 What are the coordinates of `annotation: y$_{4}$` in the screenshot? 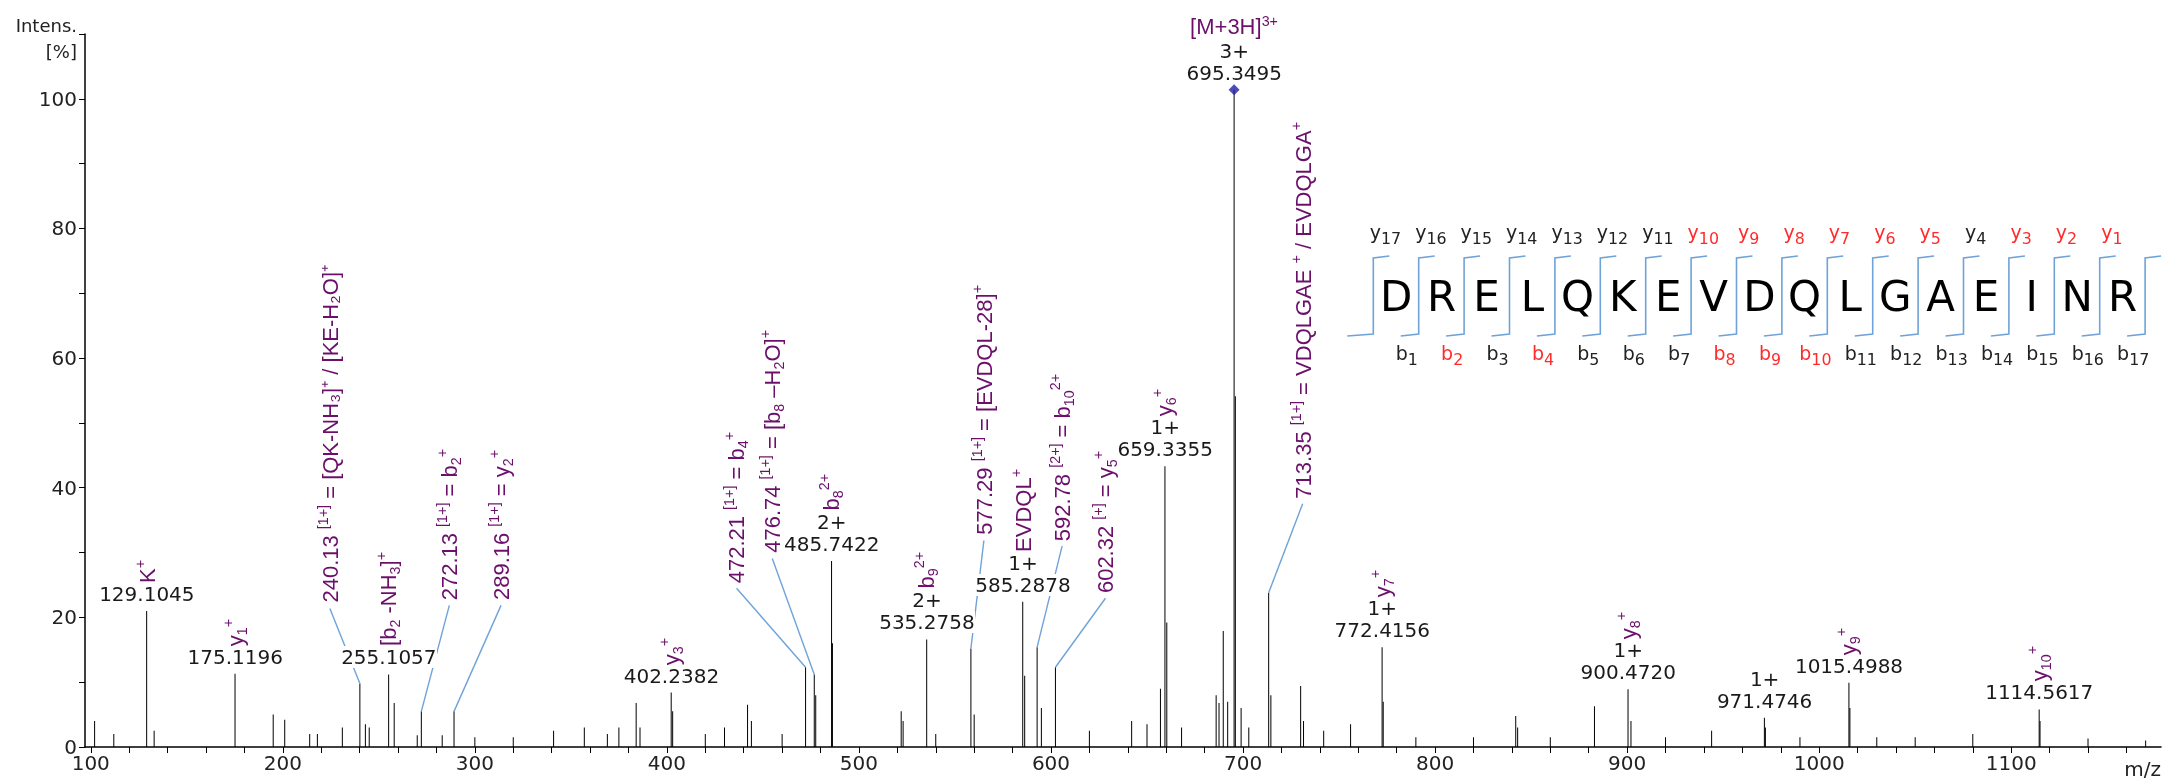 It's located at (1976, 234).